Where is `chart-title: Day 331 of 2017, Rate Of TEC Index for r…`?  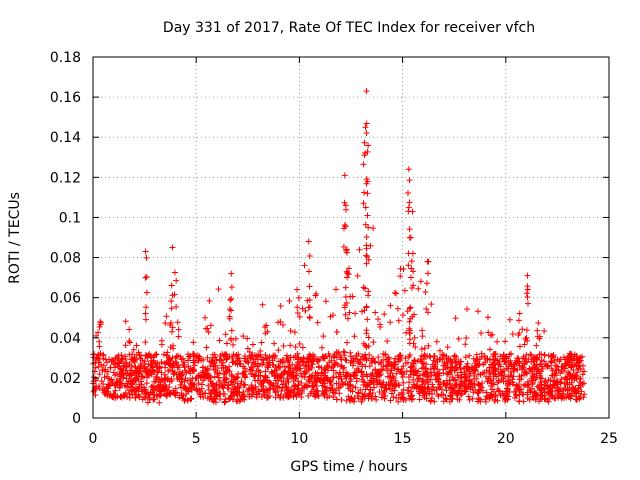
chart-title: Day 331 of 2017, Rate Of TEC Index for r… is located at coordinates (349, 28).